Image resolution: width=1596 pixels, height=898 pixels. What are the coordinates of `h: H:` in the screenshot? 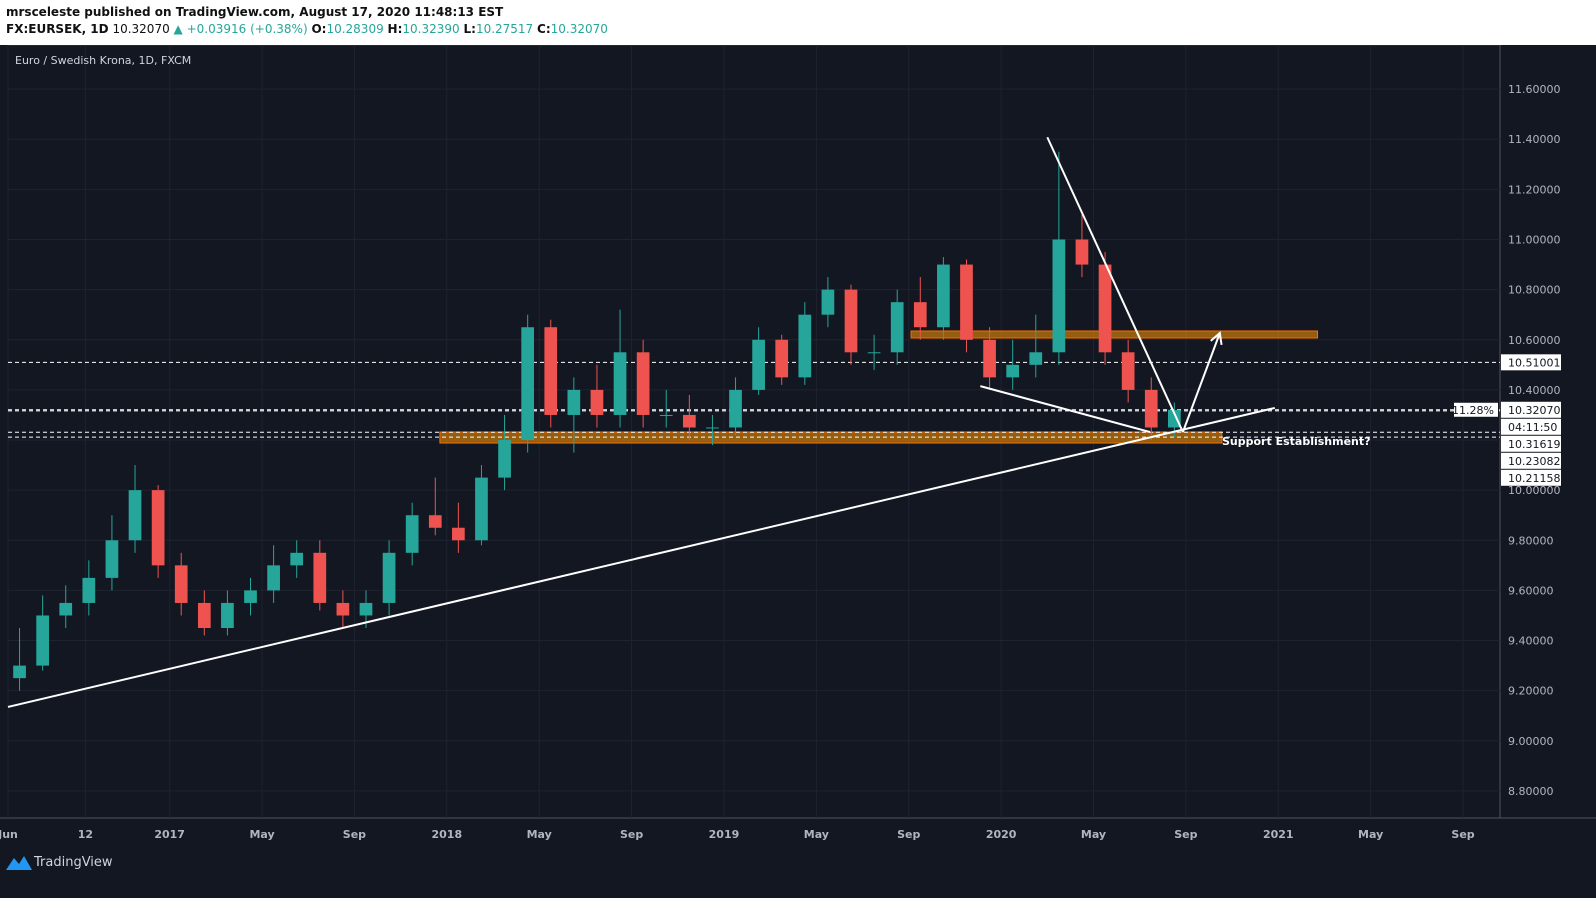 It's located at (395, 29).